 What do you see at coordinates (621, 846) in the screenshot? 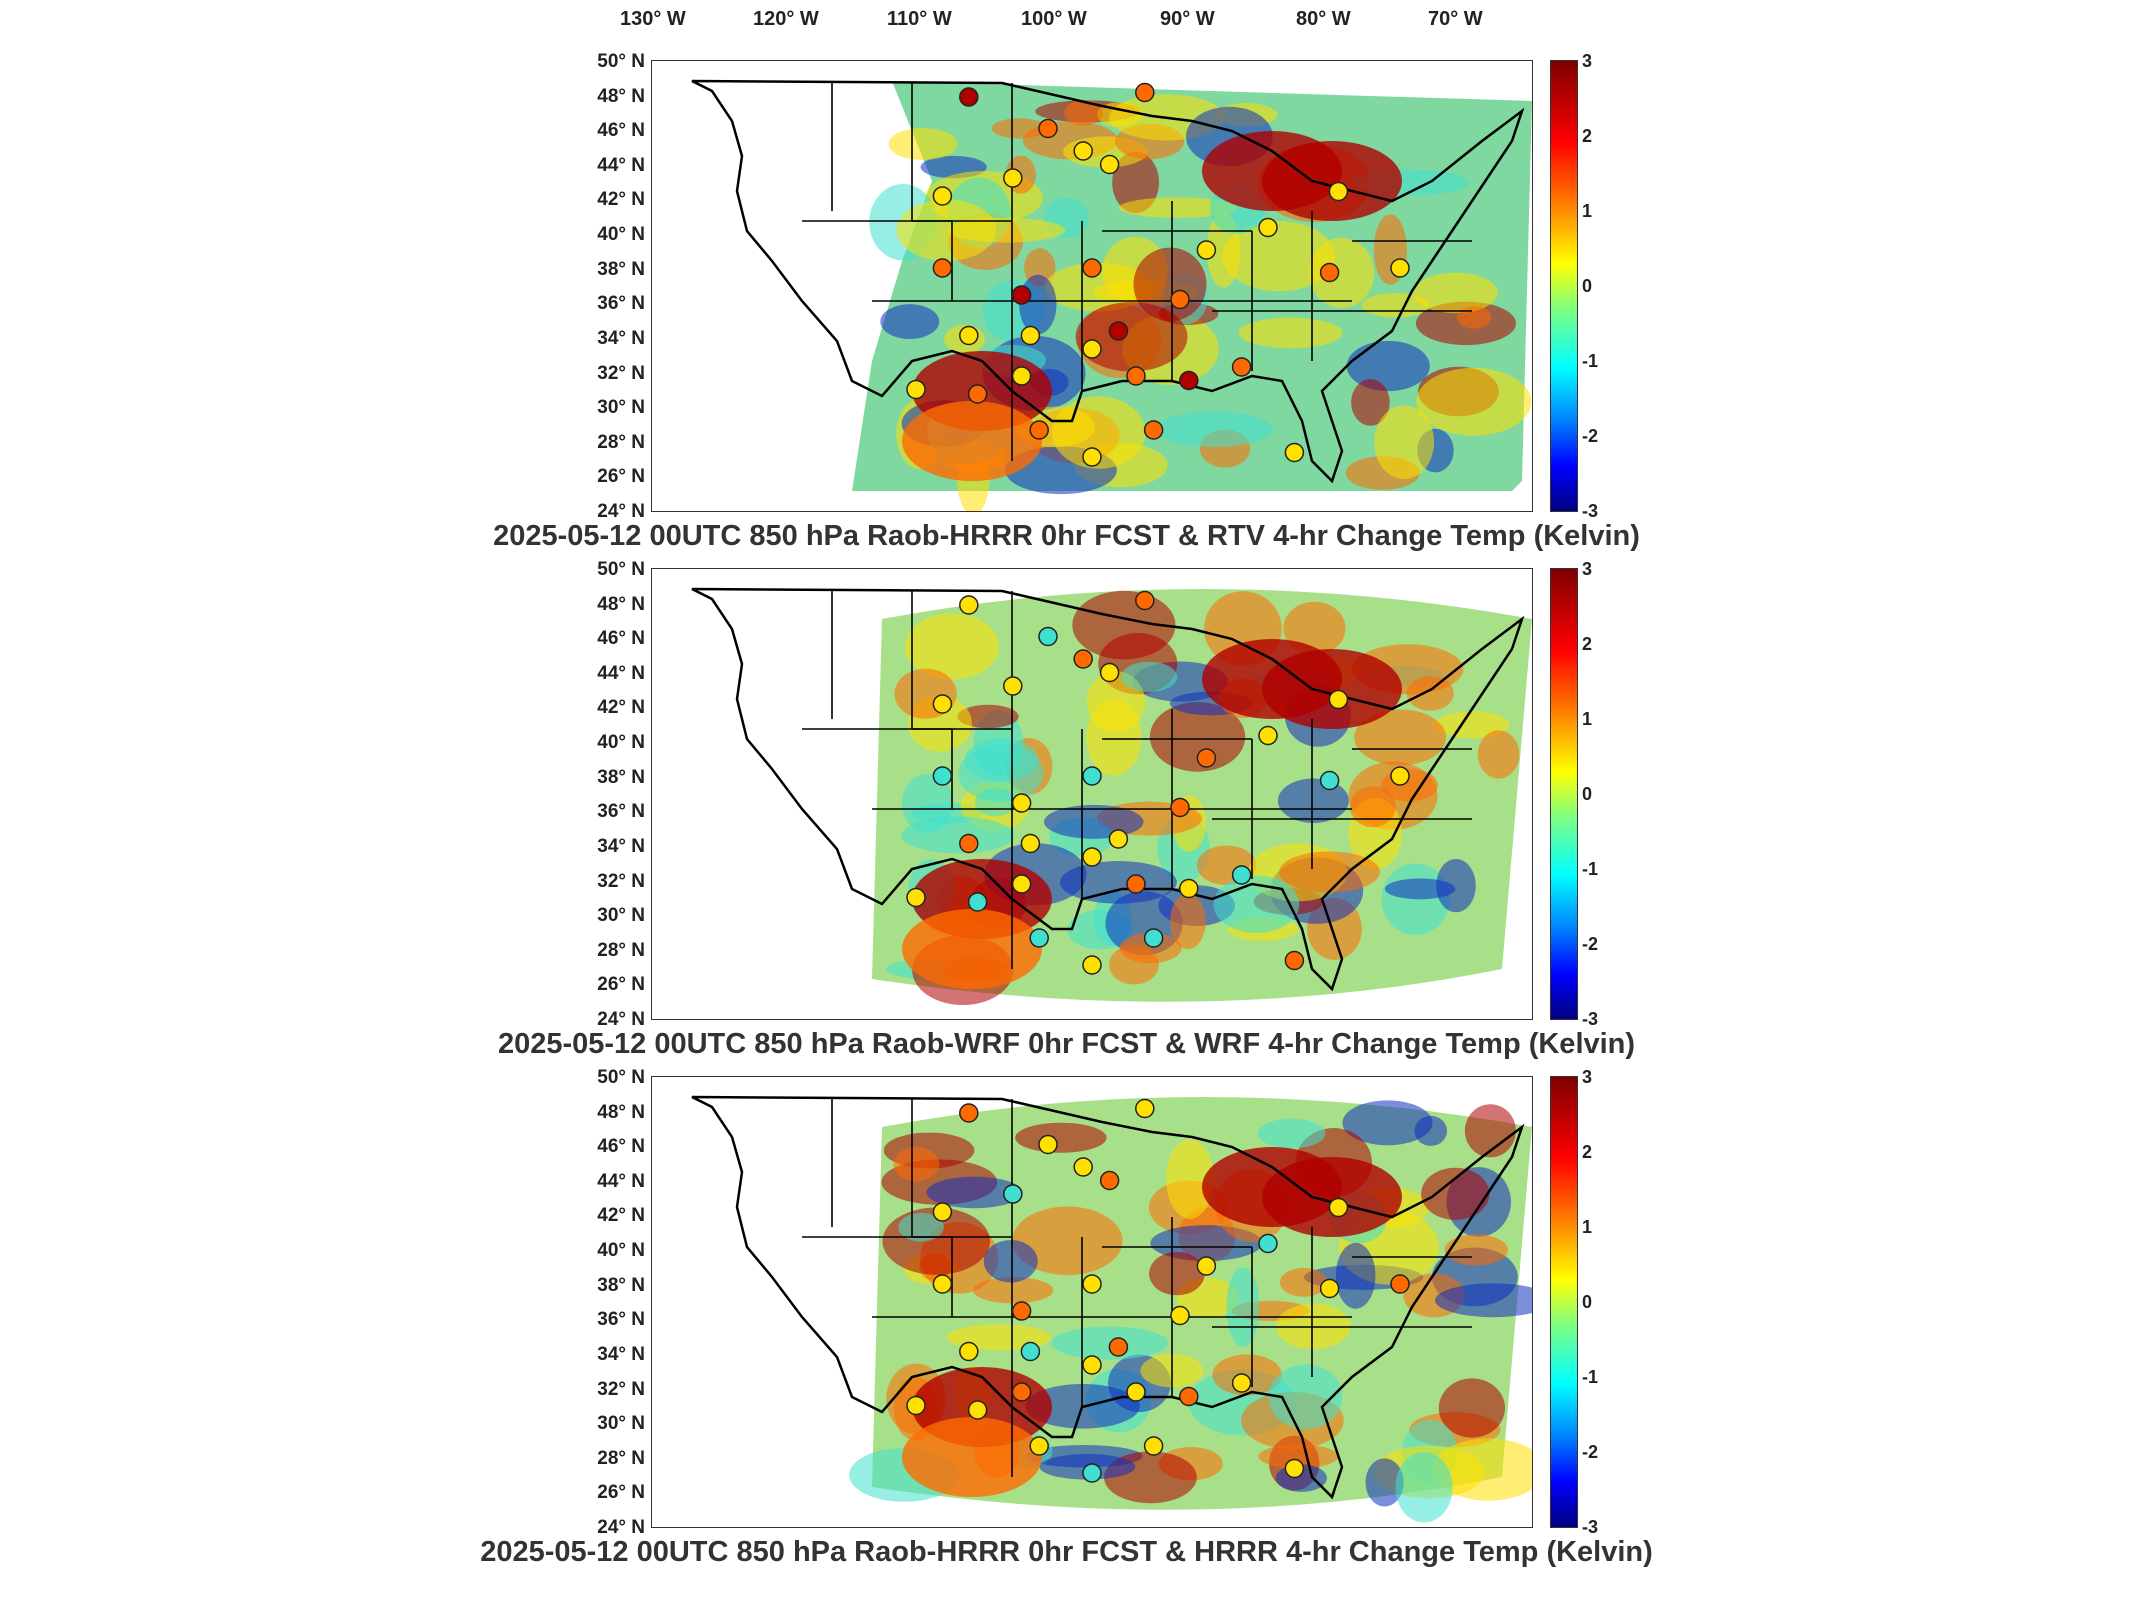
I see `lat-label: 34° N` at bounding box center [621, 846].